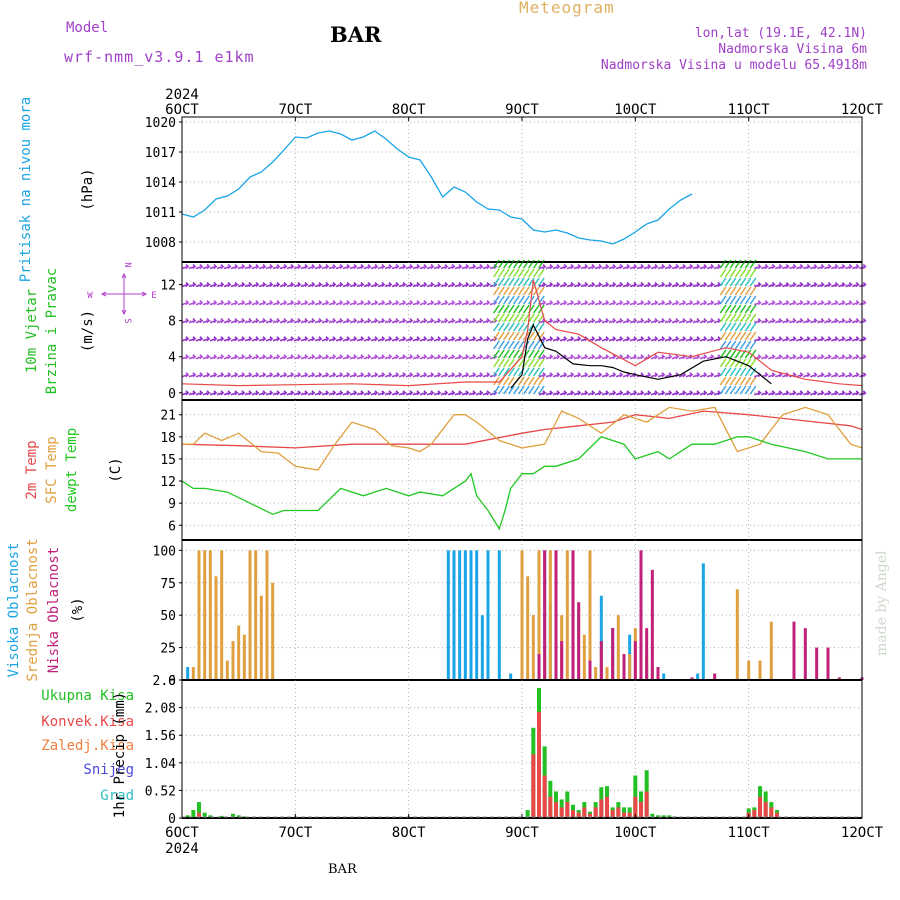  What do you see at coordinates (108, 770) in the screenshot?
I see `precip-legend-snow: Snijeg` at bounding box center [108, 770].